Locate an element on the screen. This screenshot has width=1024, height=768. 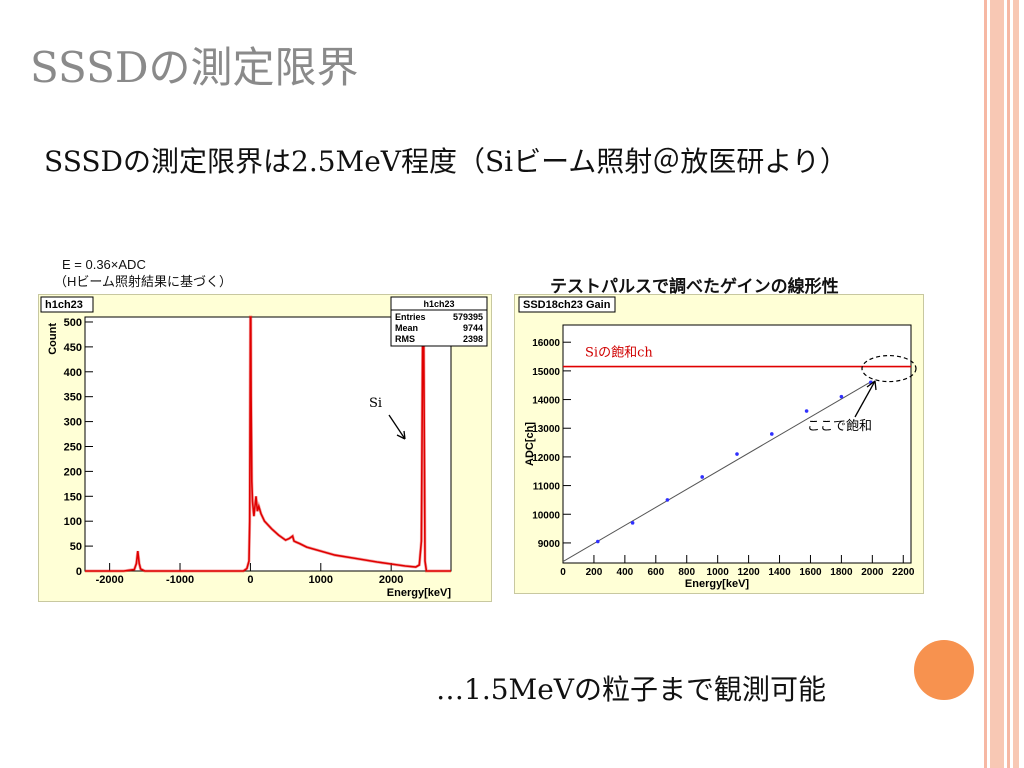
frame-label: SSD18ch23 Gain is located at coordinates (567, 305).